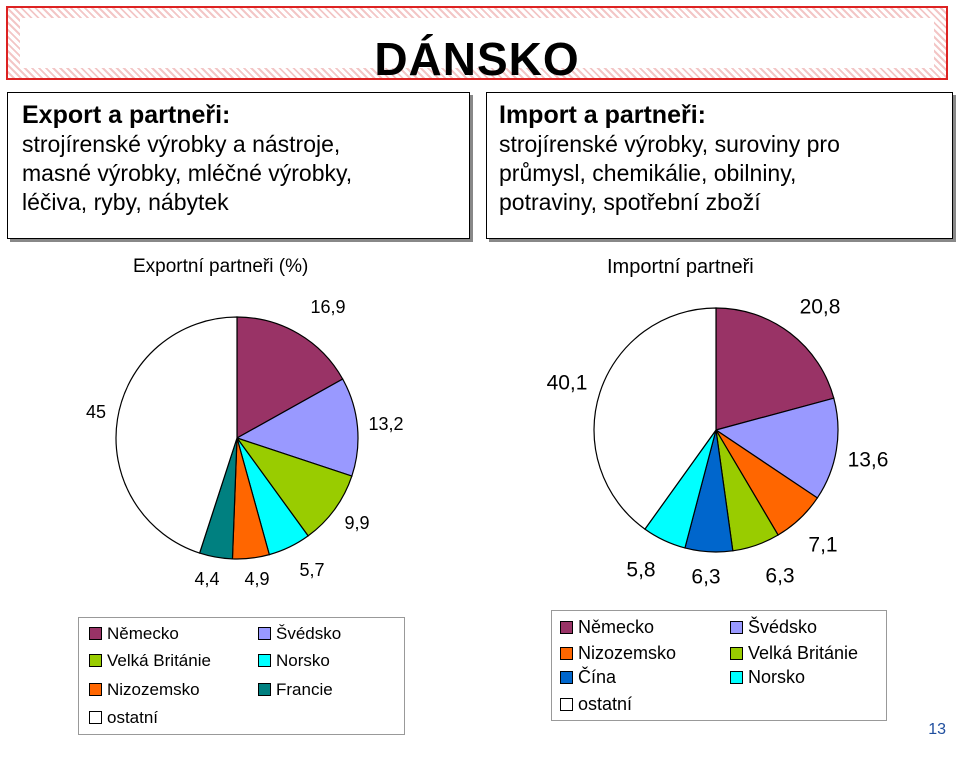 This screenshot has width=960, height=757. Describe the element at coordinates (311, 570) in the screenshot. I see `data-label: 5,7` at that location.